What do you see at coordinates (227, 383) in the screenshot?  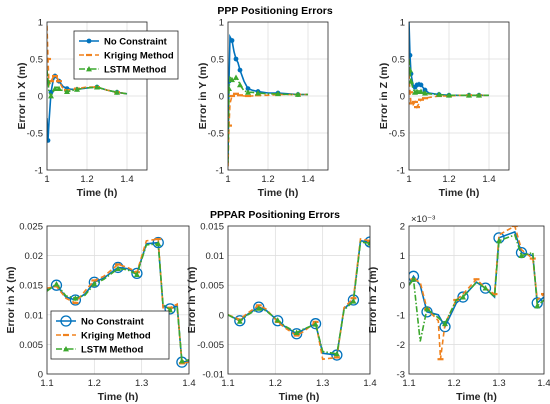 I see `x-tick-label: 1.1` at bounding box center [227, 383].